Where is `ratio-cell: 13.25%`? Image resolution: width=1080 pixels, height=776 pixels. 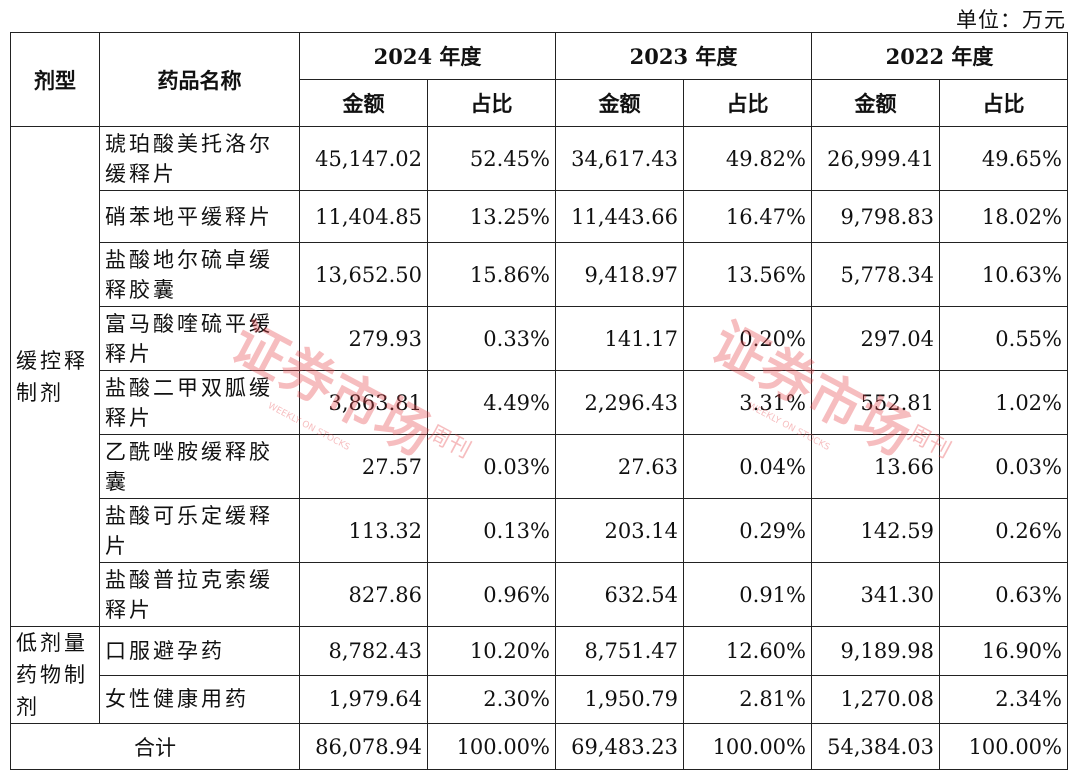
ratio-cell: 13.25% is located at coordinates (491, 216).